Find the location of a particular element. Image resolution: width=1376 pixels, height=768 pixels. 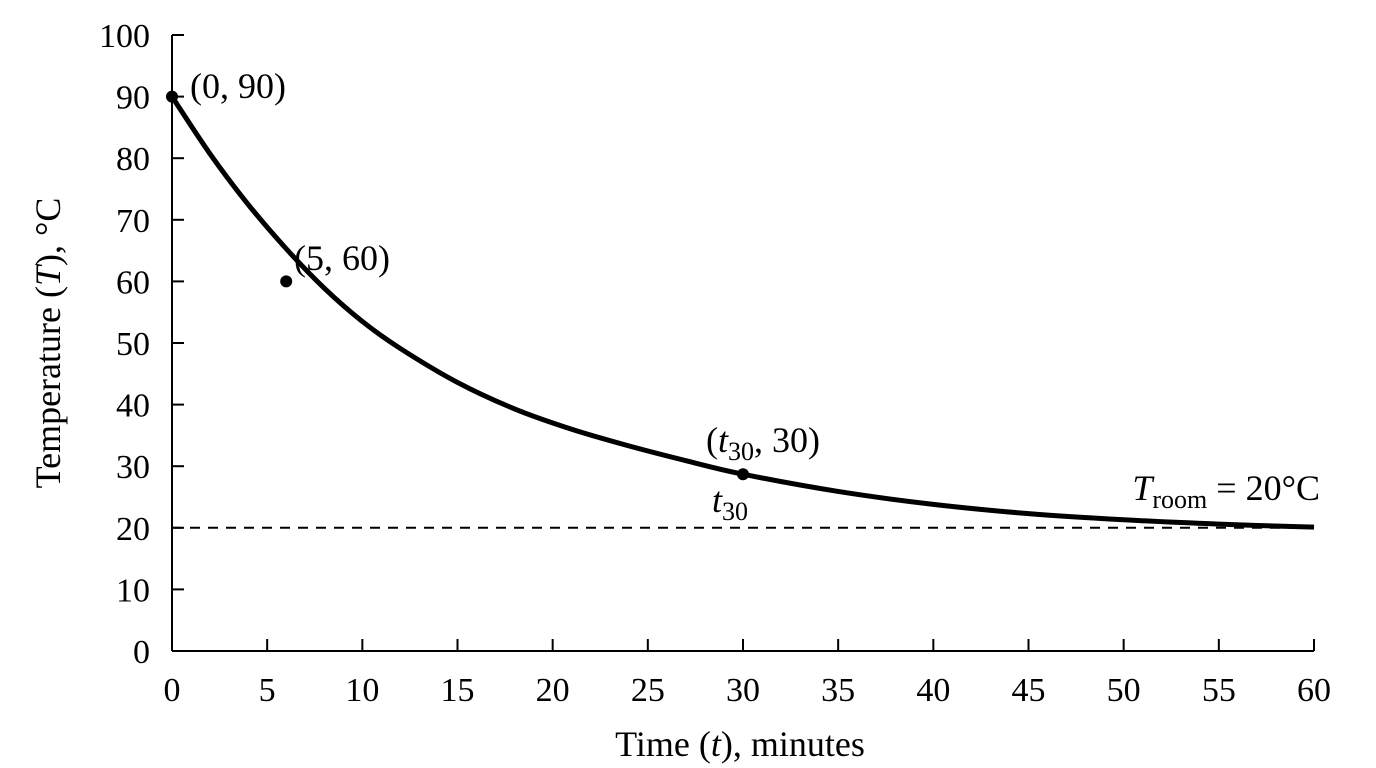

y-tick-label: 10 is located at coordinates (133, 590).